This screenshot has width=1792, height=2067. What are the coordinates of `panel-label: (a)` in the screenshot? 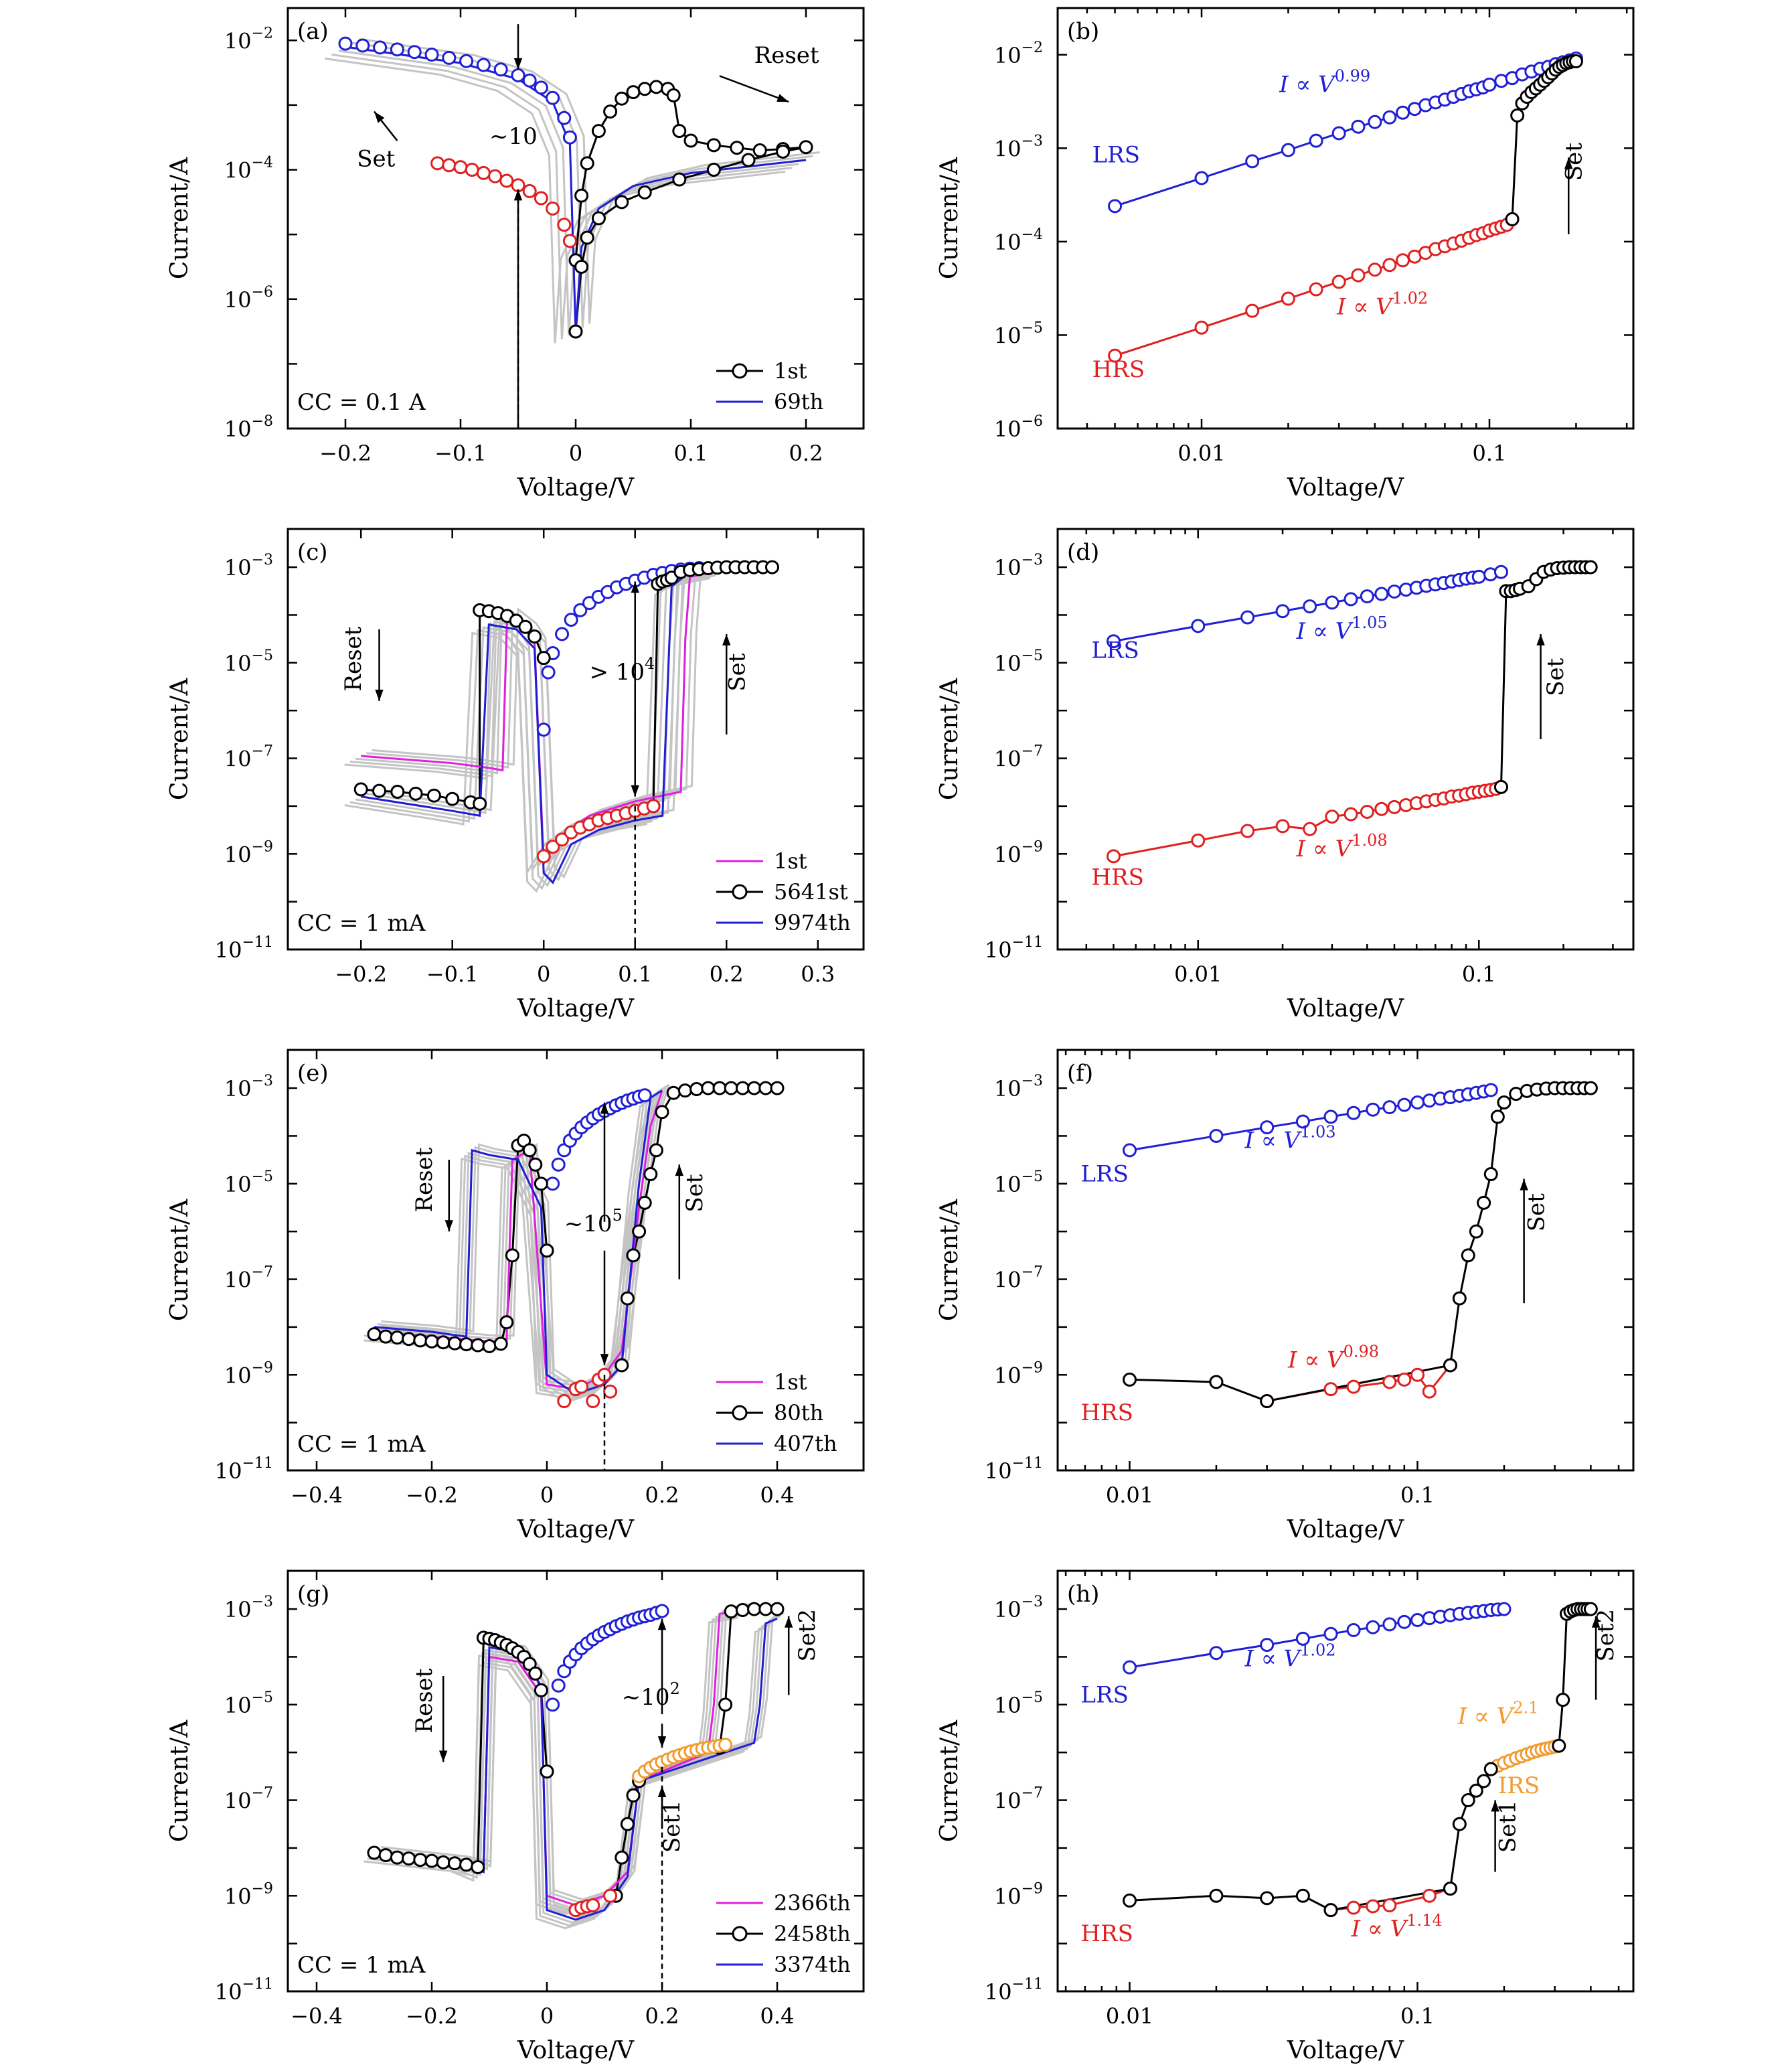 It's located at (313, 31).